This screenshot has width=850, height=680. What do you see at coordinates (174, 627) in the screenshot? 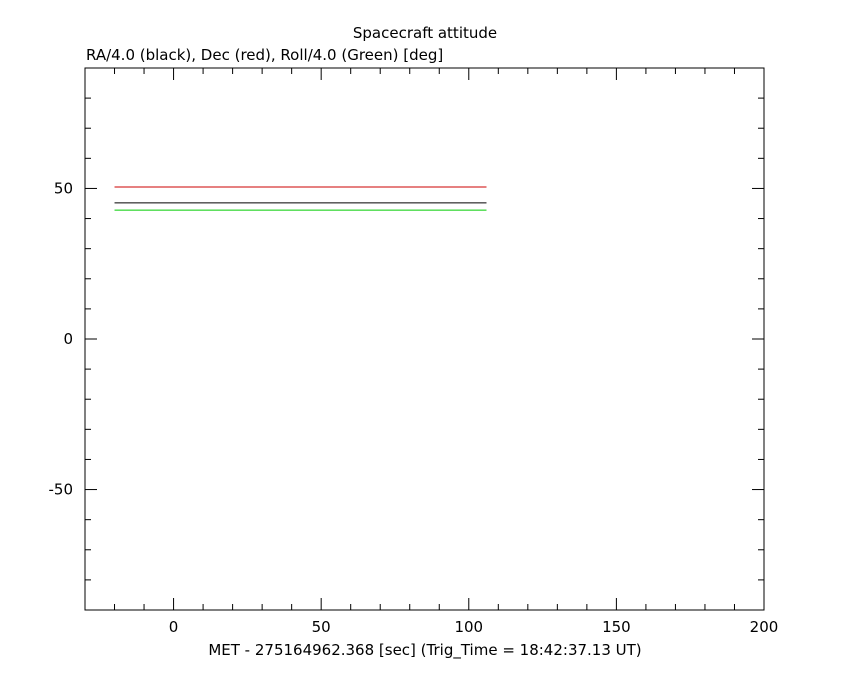
I see `x-tick-label: 0` at bounding box center [174, 627].